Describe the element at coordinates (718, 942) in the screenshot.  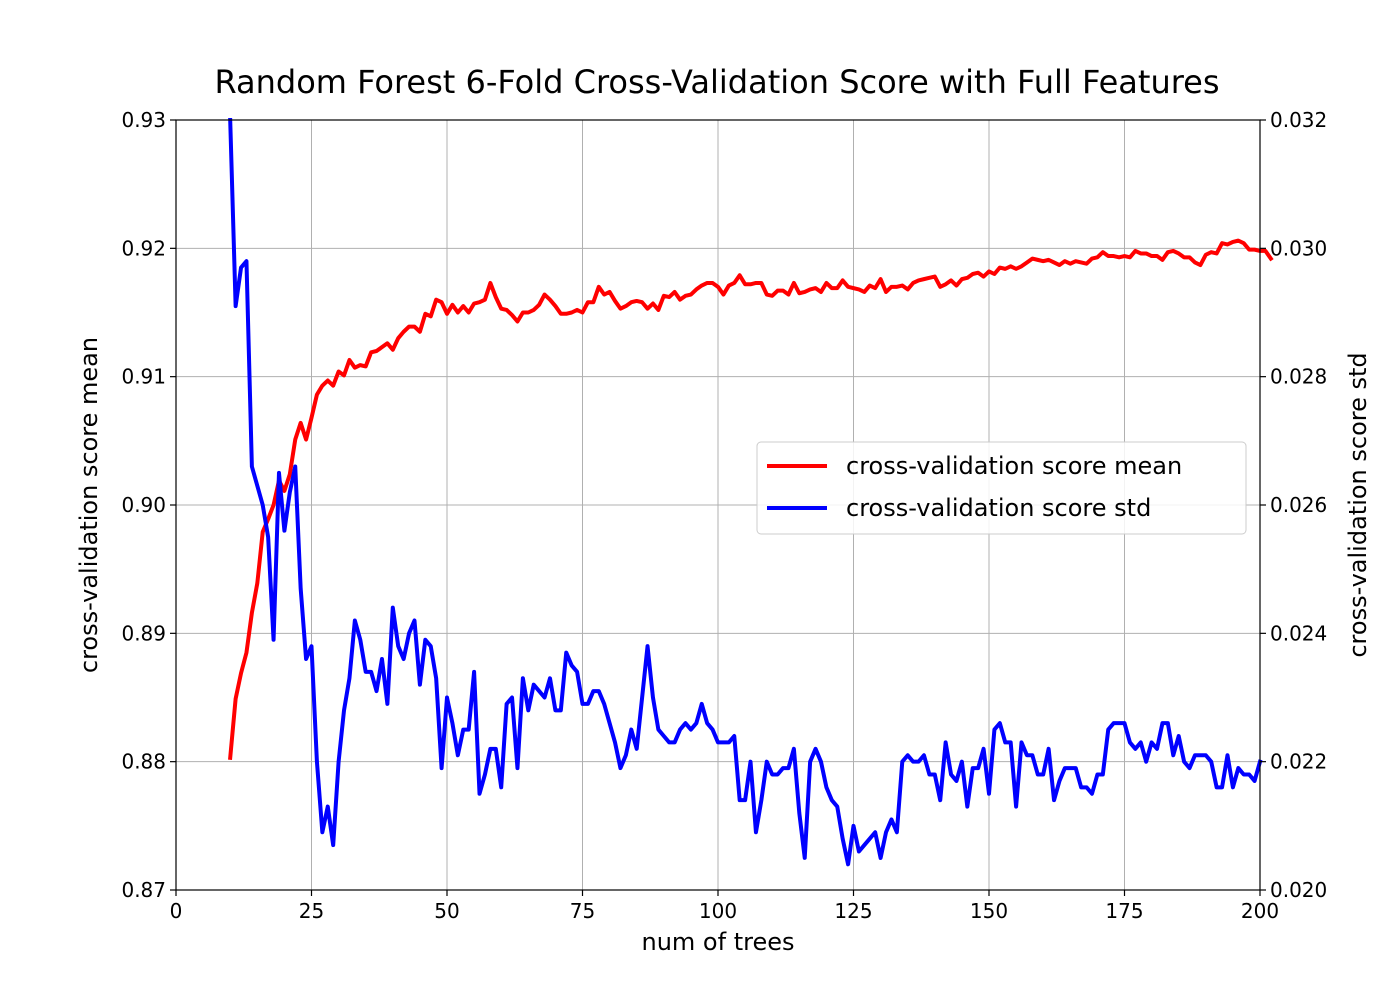
I see `x-axis-title: num of trees` at that location.